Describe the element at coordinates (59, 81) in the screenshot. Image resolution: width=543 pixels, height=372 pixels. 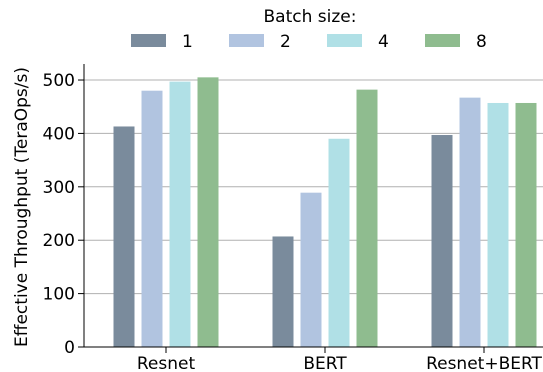
I see `y-tick-label: 500` at that location.